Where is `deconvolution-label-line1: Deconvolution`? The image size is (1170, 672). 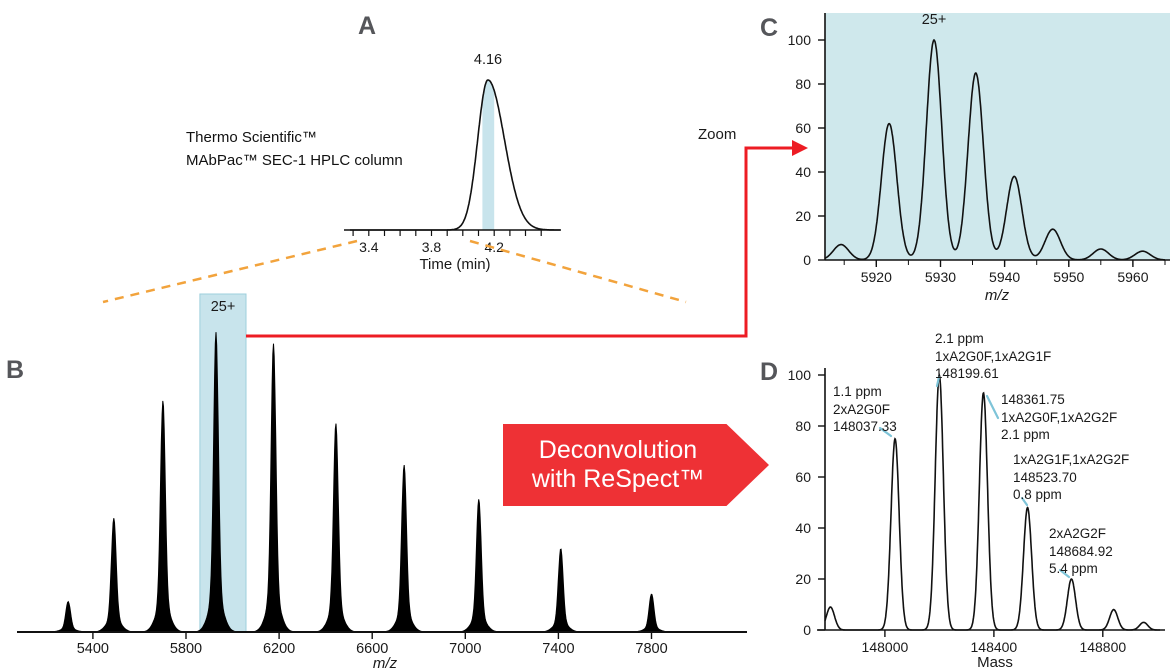 deconvolution-label-line1: Deconvolution is located at coordinates (618, 449).